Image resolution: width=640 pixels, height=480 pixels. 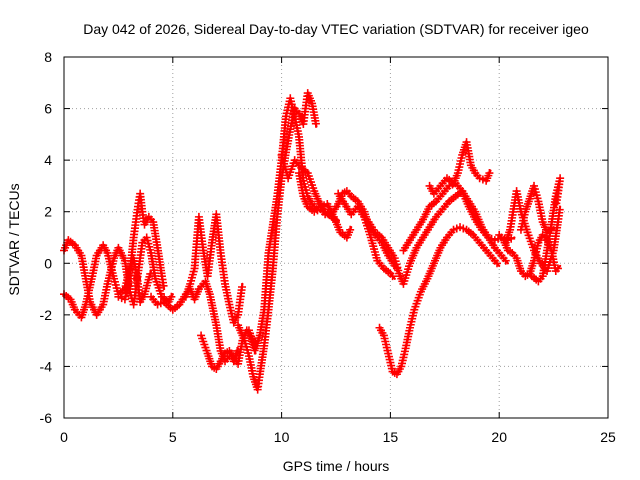 What do you see at coordinates (64, 437) in the screenshot?
I see `x-tick-label: 0` at bounding box center [64, 437].